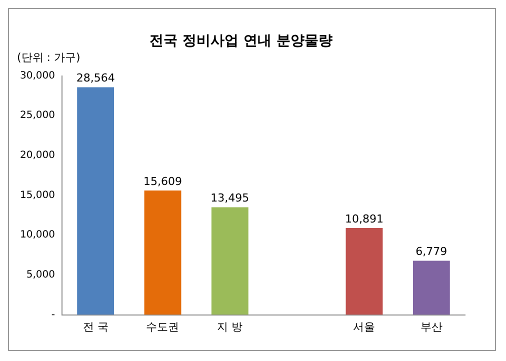 This screenshot has height=361, width=506. What do you see at coordinates (95, 327) in the screenshot?
I see `x-tick-label: 전 국` at bounding box center [95, 327].